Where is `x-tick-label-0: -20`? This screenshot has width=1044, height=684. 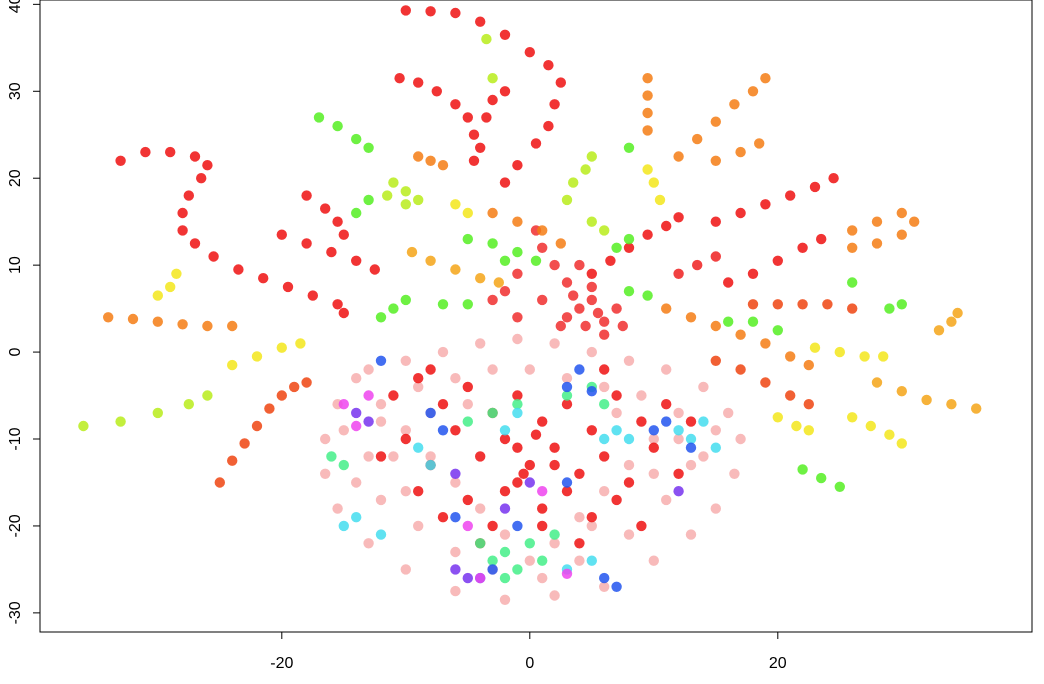 x-tick-label-0: -20 is located at coordinates (281, 663).